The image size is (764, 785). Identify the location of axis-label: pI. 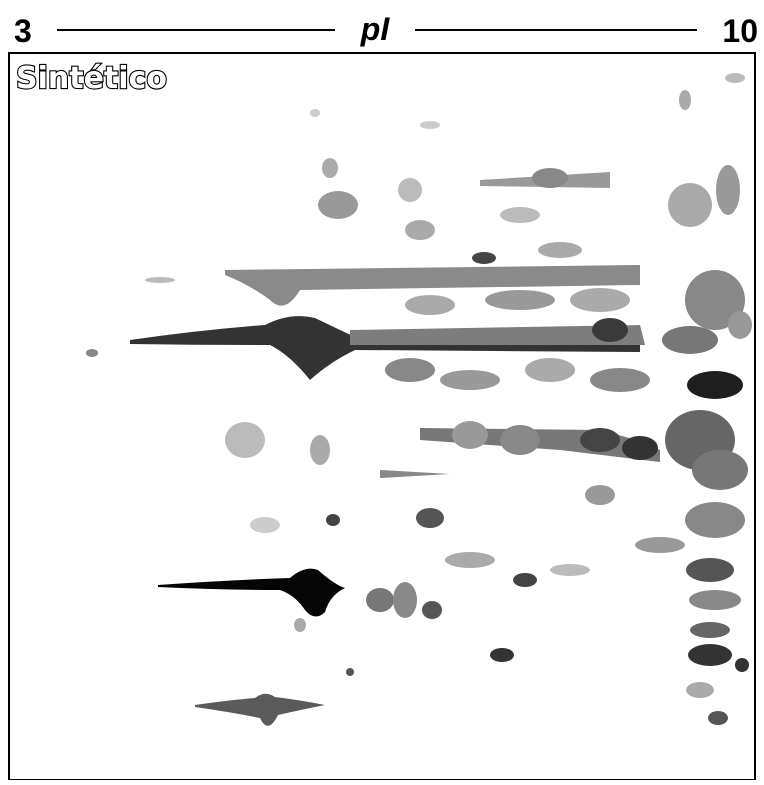
(375, 29).